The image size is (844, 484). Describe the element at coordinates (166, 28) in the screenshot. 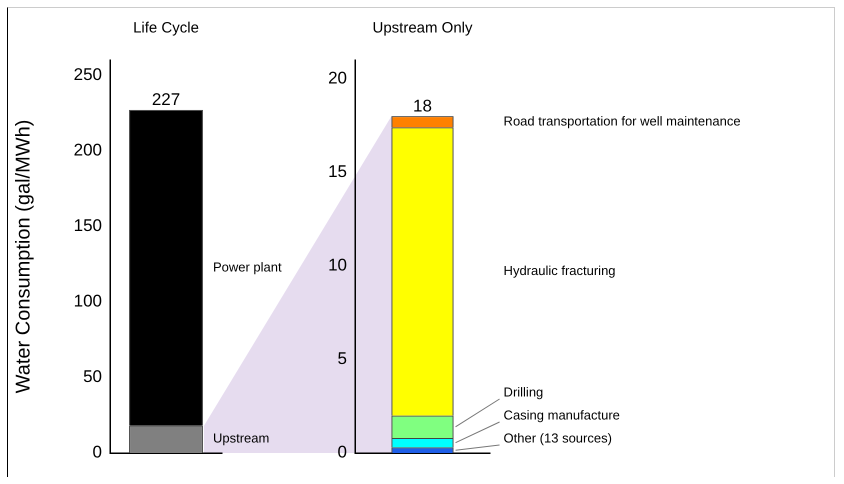

I see `chart-title: Life Cycle` at that location.